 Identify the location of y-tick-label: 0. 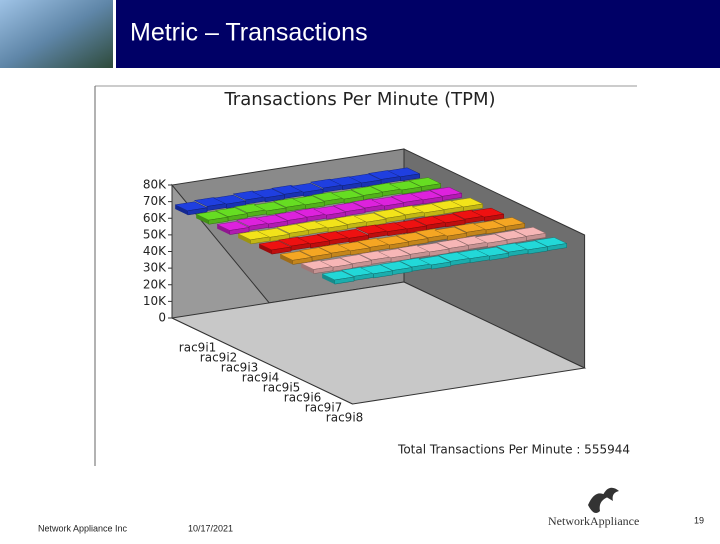
(162, 318).